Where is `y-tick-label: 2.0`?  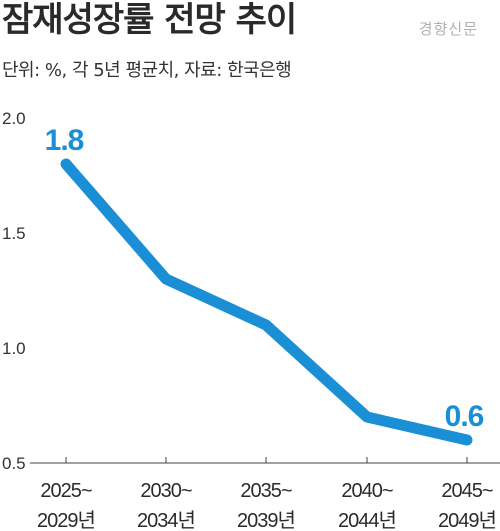
y-tick-label: 2.0 is located at coordinates (14, 118).